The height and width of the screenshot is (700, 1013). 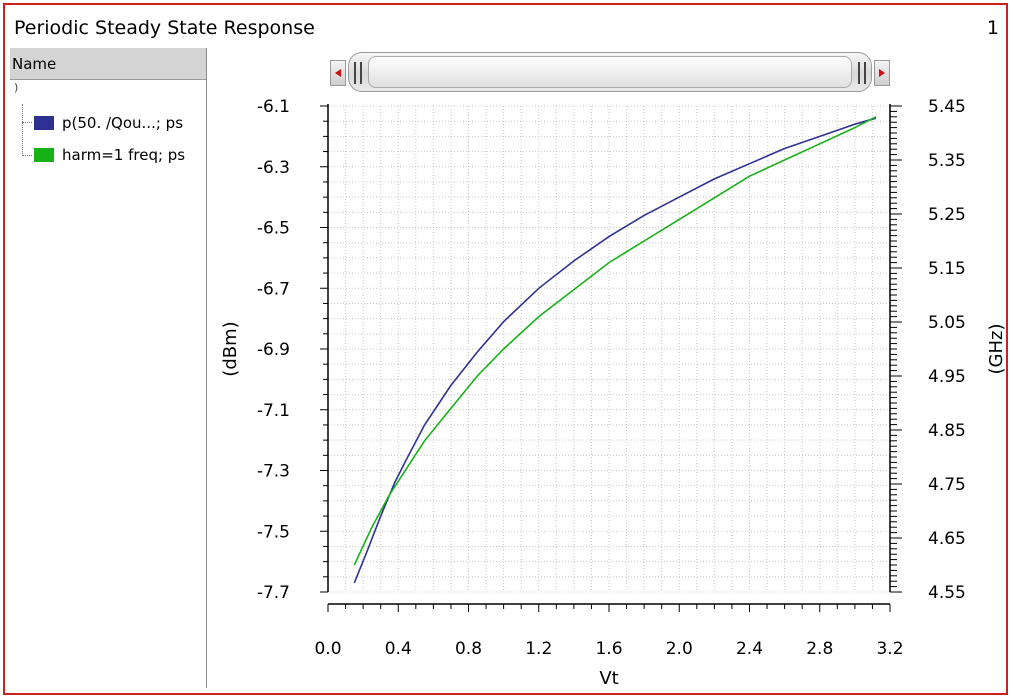 I want to click on scroll-left-button, so click(x=338, y=73).